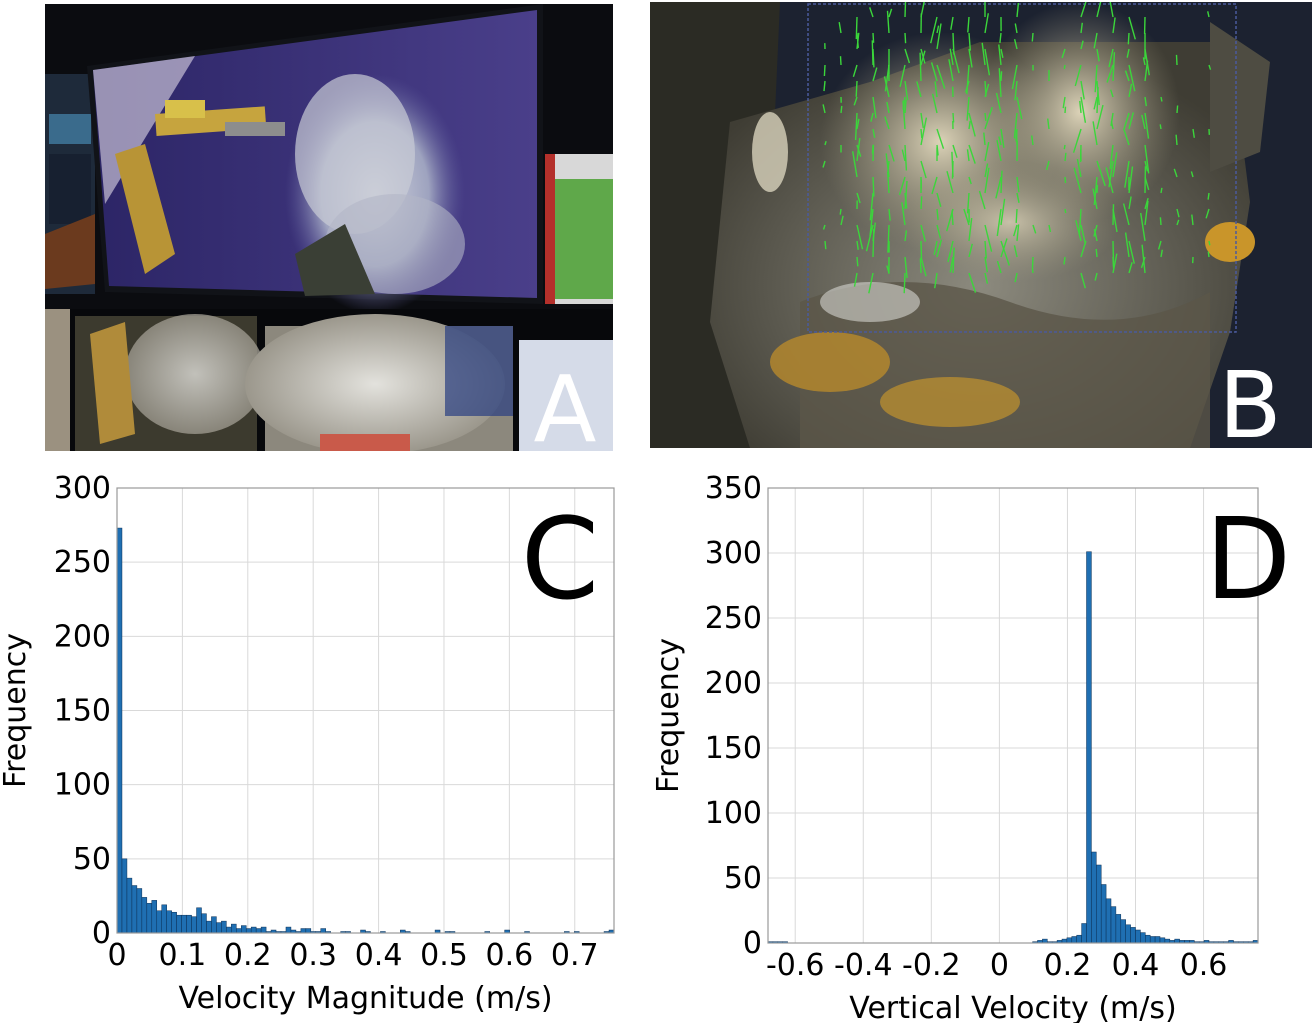  What do you see at coordinates (444, 955) in the screenshot?
I see `x-tick-label: 0.5` at bounding box center [444, 955].